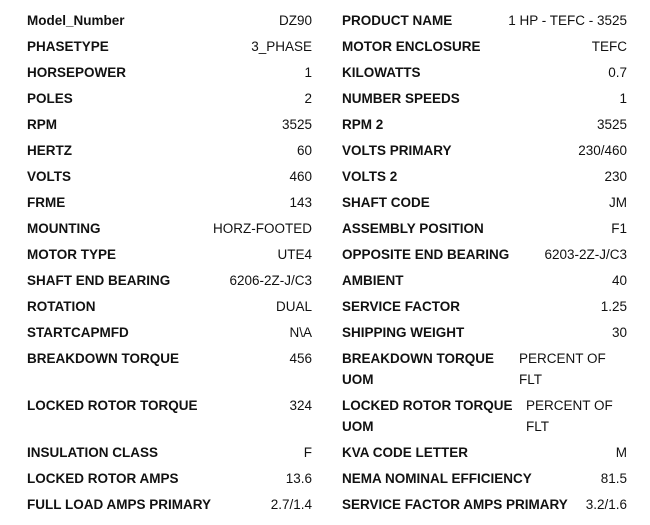 The width and height of the screenshot is (650, 525). I want to click on spec-value: 3.2/1.6, so click(606, 504).